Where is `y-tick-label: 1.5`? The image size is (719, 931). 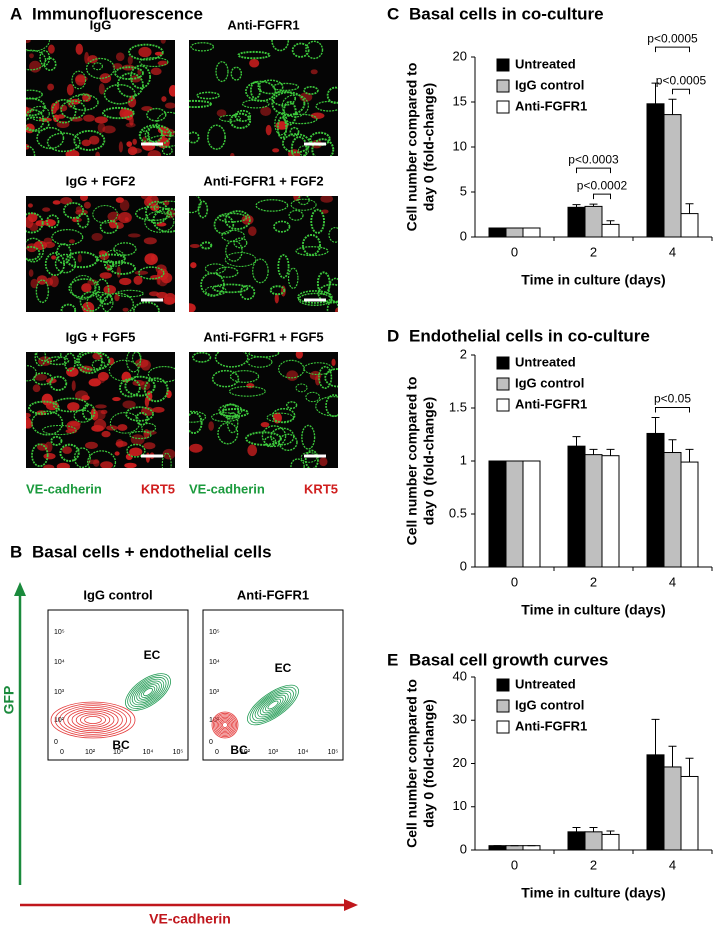
y-tick-label: 1.5 is located at coordinates (458, 406).